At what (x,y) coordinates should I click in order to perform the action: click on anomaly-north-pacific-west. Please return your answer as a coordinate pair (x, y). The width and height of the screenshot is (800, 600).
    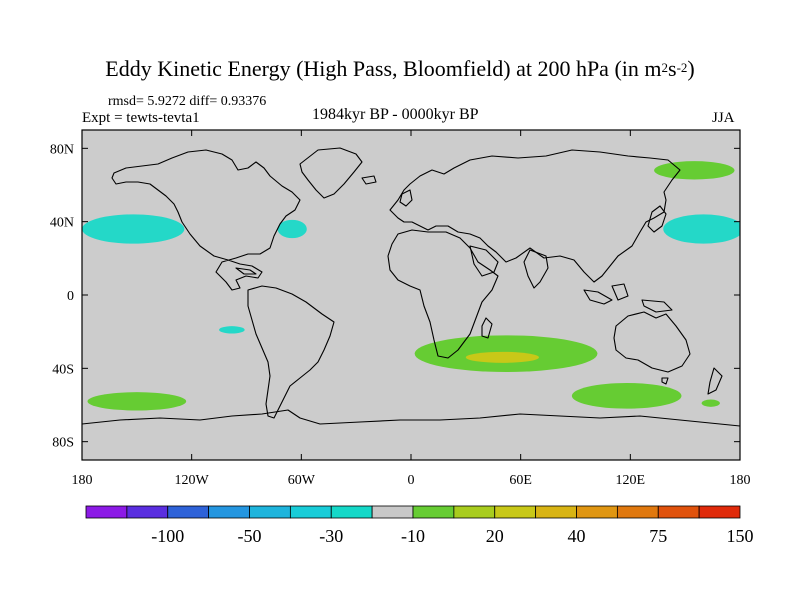
    Looking at the image, I should click on (701, 229).